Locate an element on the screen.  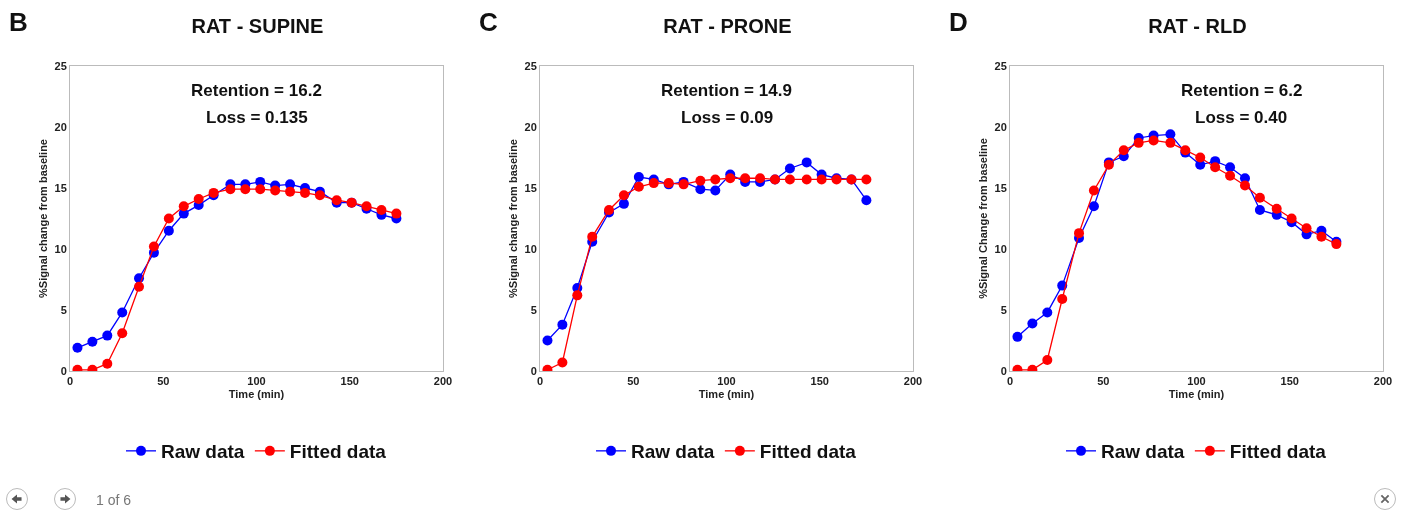
chart-title: RAT - PRONE is located at coordinates (727, 26).